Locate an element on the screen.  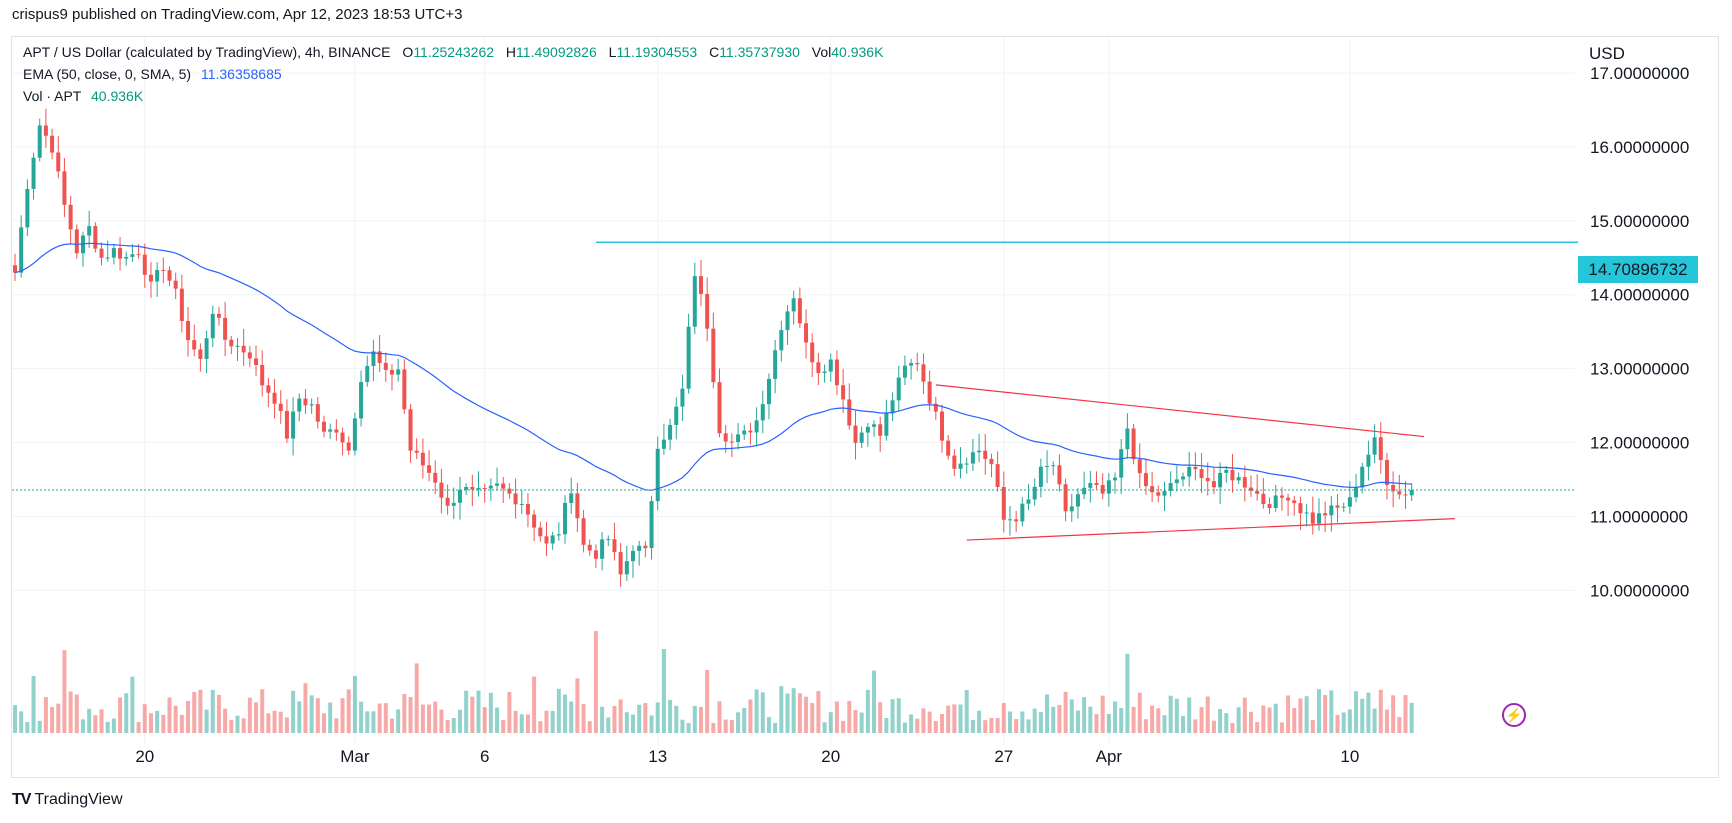
flash-icon: ⚡ is located at coordinates (1514, 715).